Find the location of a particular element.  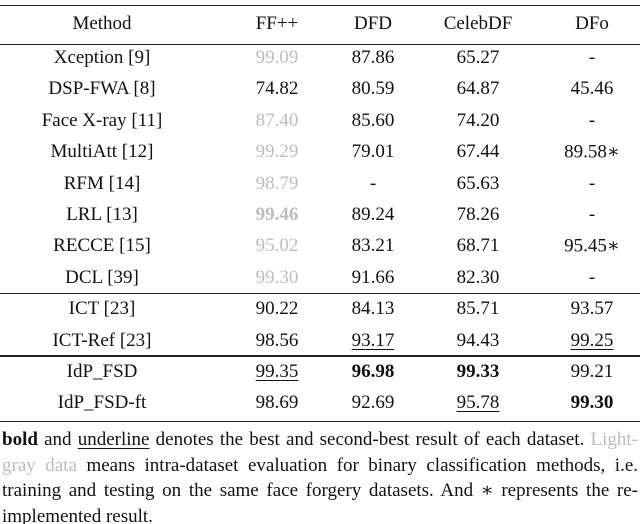

value-cell: 99.09 is located at coordinates (277, 57).